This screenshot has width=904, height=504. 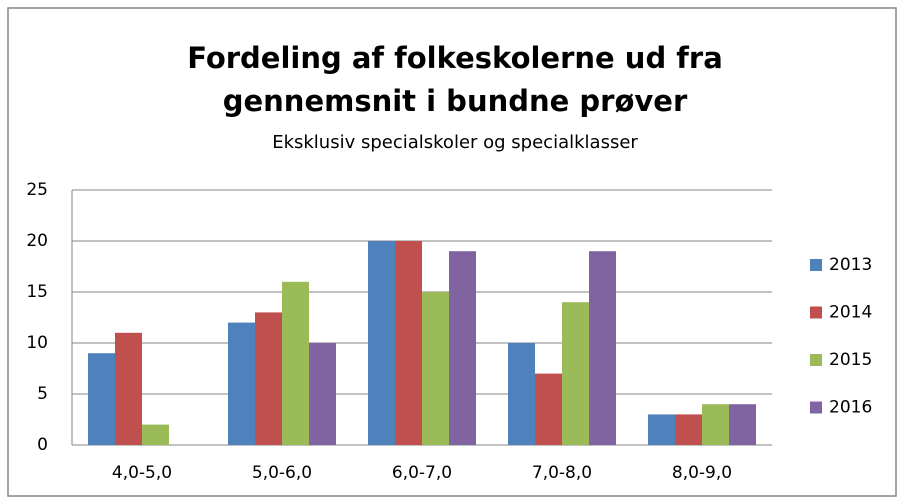 What do you see at coordinates (850, 360) in the screenshot?
I see `legend-label: 2015` at bounding box center [850, 360].